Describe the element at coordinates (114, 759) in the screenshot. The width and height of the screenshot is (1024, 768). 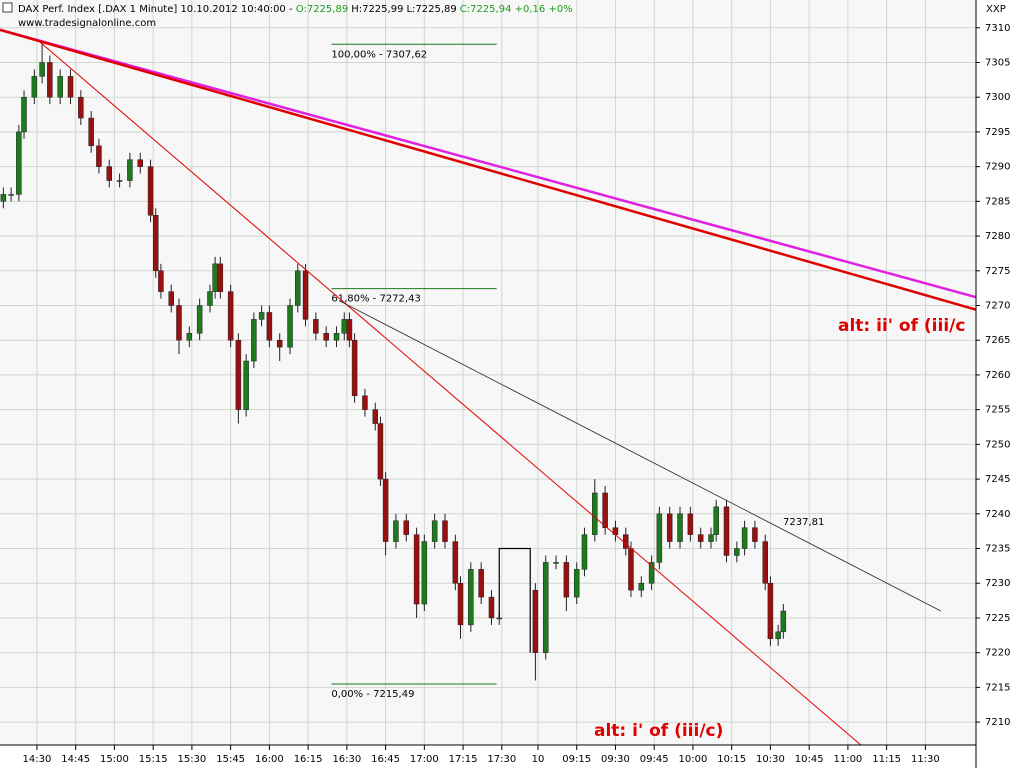
I see `x-tick-label: 15:00` at that location.